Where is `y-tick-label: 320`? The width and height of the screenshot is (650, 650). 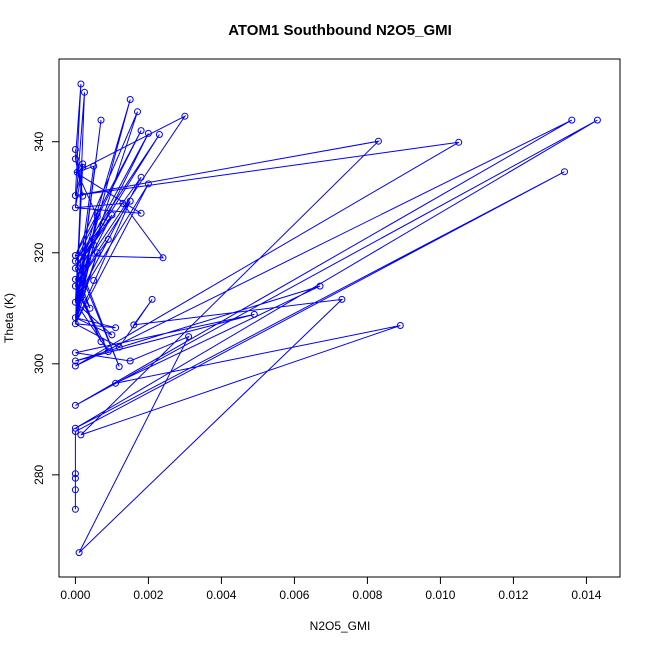
y-tick-label: 320 is located at coordinates (39, 252).